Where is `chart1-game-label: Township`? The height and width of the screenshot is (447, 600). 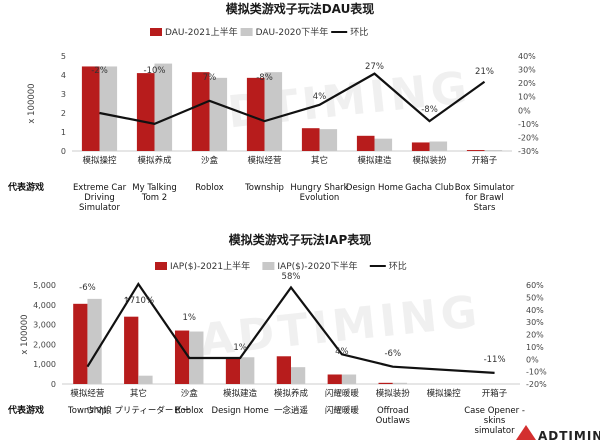
chart1-game-label: Township is located at coordinates (264, 188).